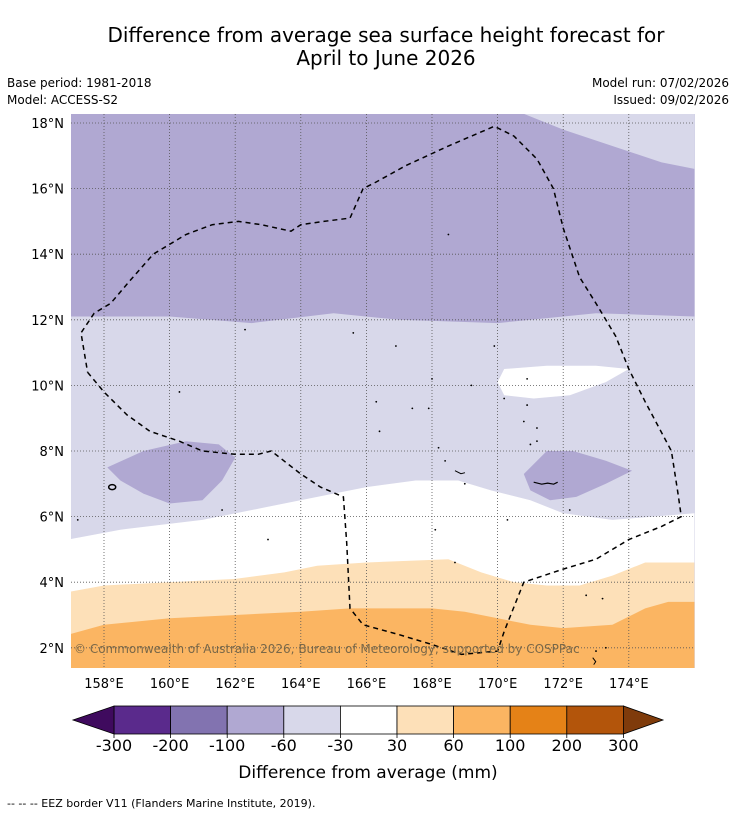  I want to click on colorbar-tick-label-9: 300, so click(623, 745).